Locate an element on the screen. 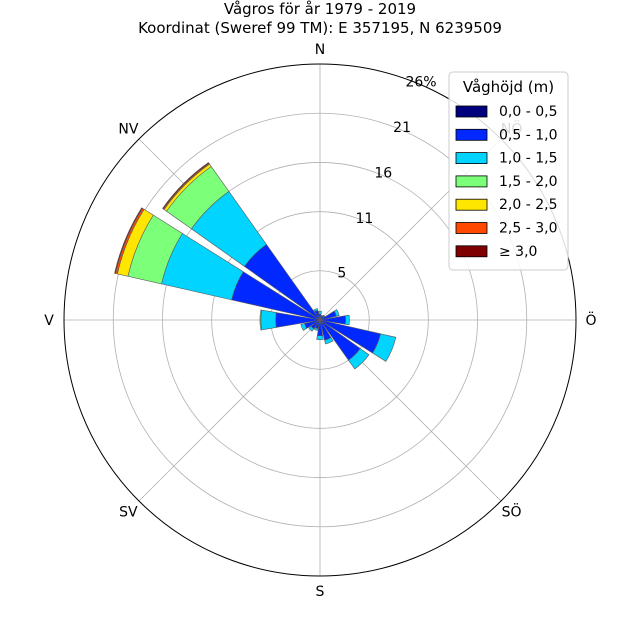 The height and width of the screenshot is (640, 640). compass-label: NV is located at coordinates (128, 129).